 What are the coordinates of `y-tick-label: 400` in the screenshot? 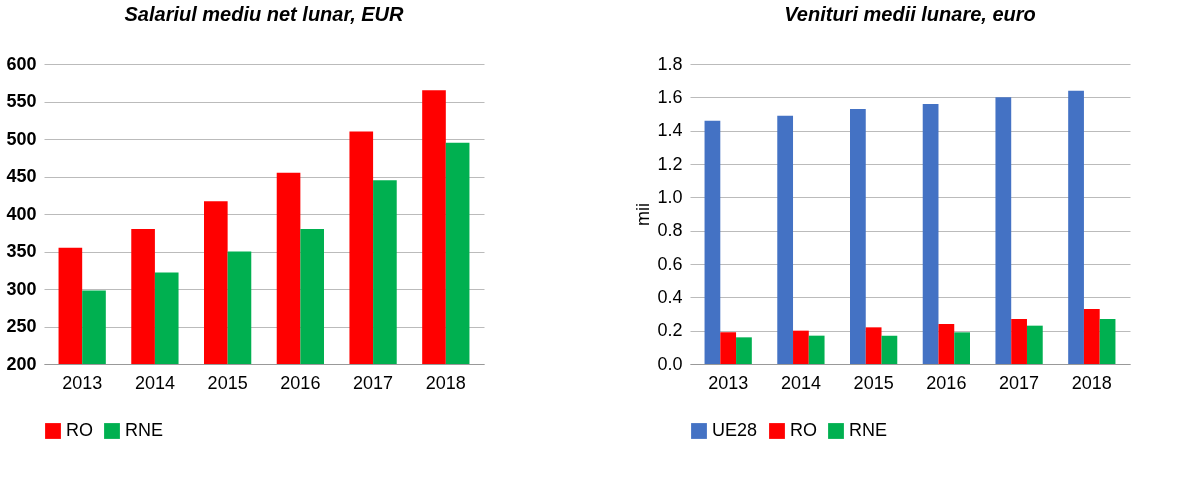 It's located at (21, 213).